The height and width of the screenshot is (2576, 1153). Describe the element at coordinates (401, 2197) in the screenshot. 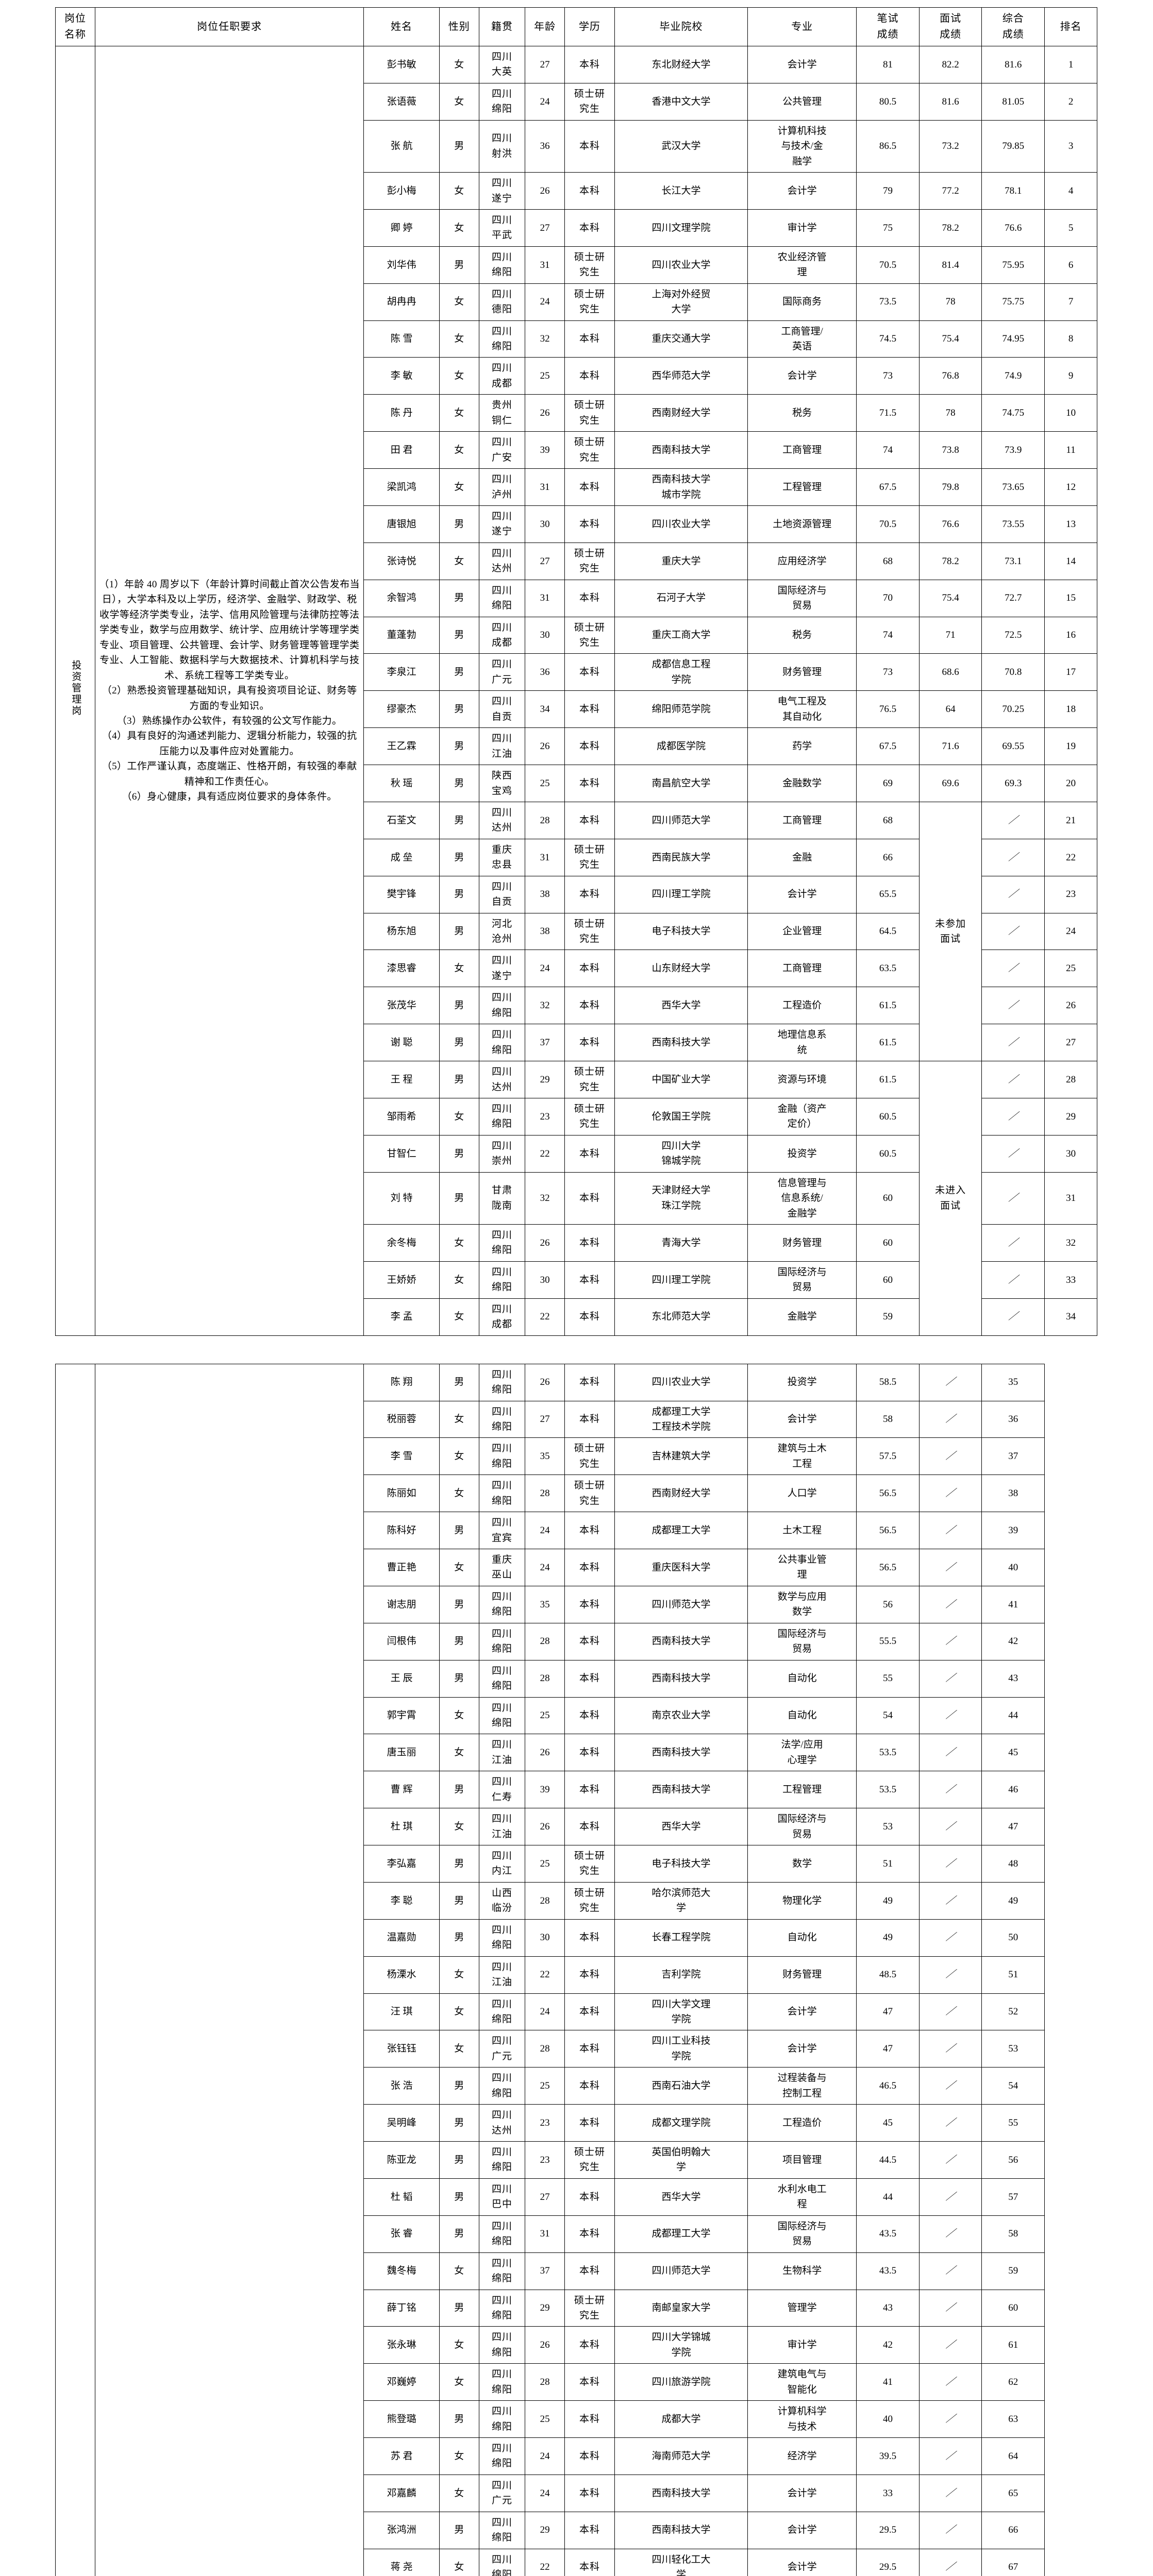

I see `cell-name: 杜 韬` at that location.